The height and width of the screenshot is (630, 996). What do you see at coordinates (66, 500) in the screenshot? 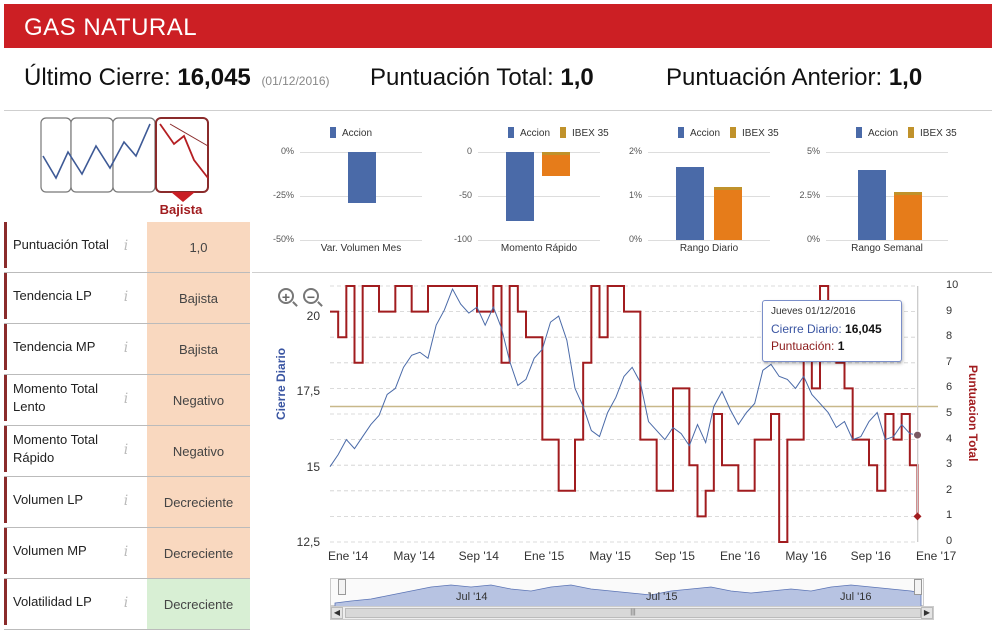
I see `indicator-label: Volumen LP` at bounding box center [66, 500].